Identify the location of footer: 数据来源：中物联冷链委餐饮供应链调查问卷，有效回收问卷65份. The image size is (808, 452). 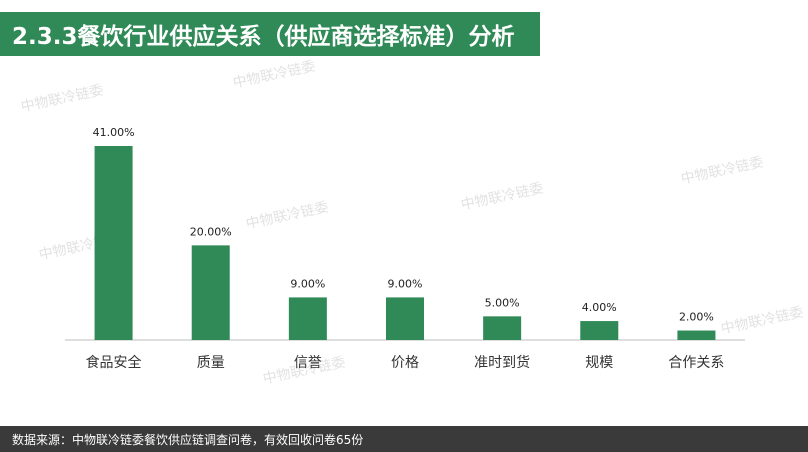
(404, 439).